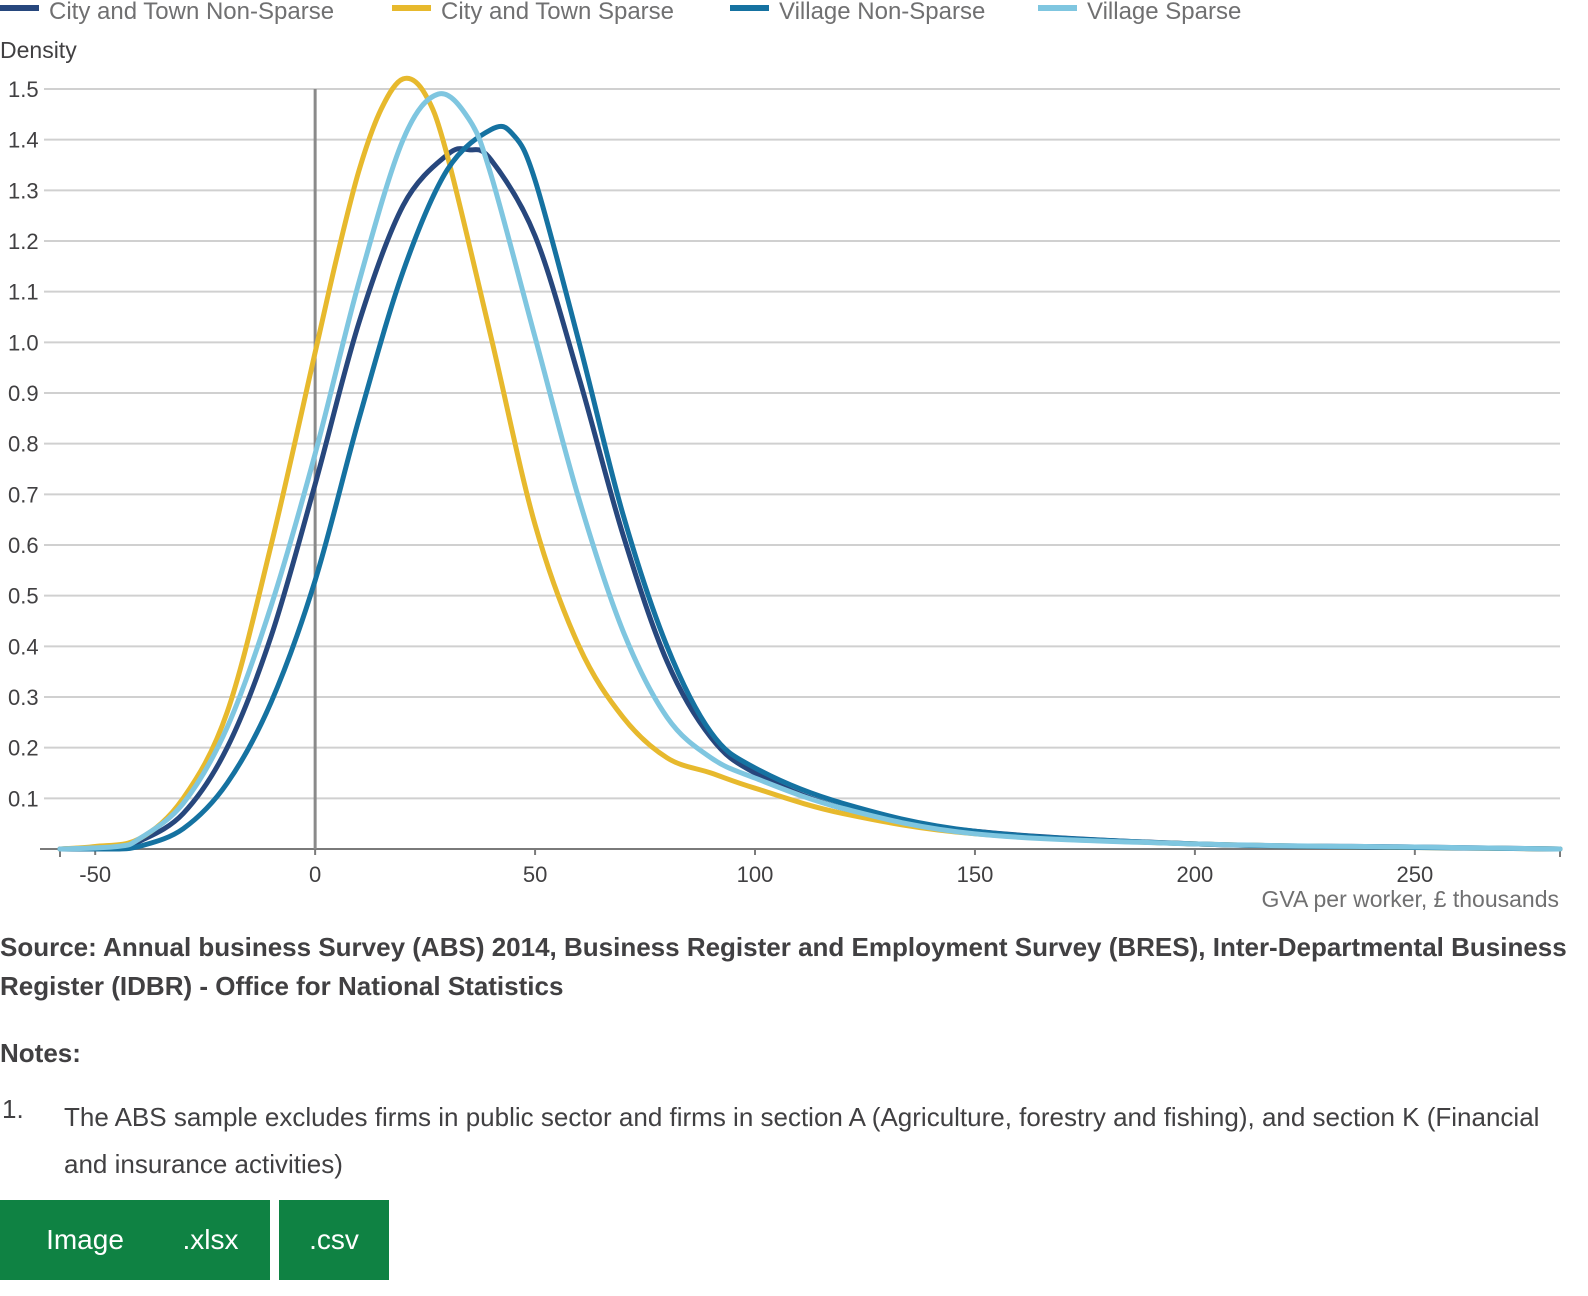  Describe the element at coordinates (557, 12) in the screenshot. I see `legend-item-label: City and Town Sparse` at that location.